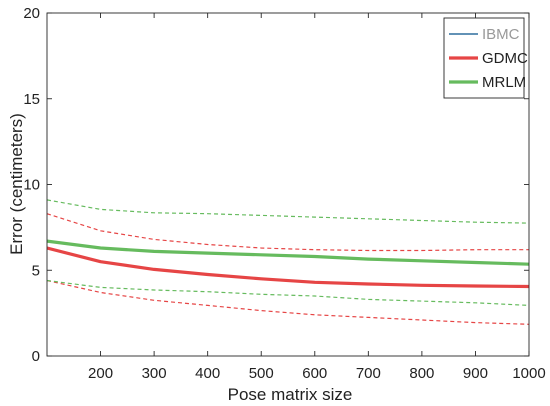 The height and width of the screenshot is (406, 550). What do you see at coordinates (314, 373) in the screenshot?
I see `x-tick-label: 600` at bounding box center [314, 373].